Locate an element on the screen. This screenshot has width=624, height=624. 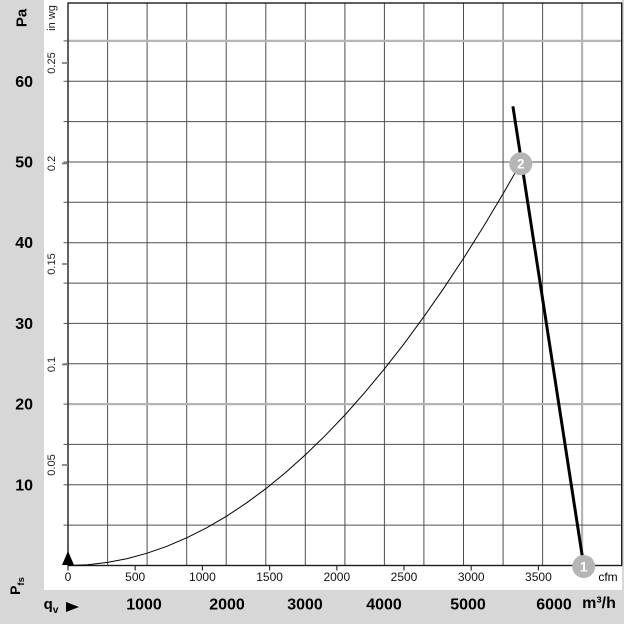
x-axis-tick-label-m3h: 2000 is located at coordinates (227, 605).